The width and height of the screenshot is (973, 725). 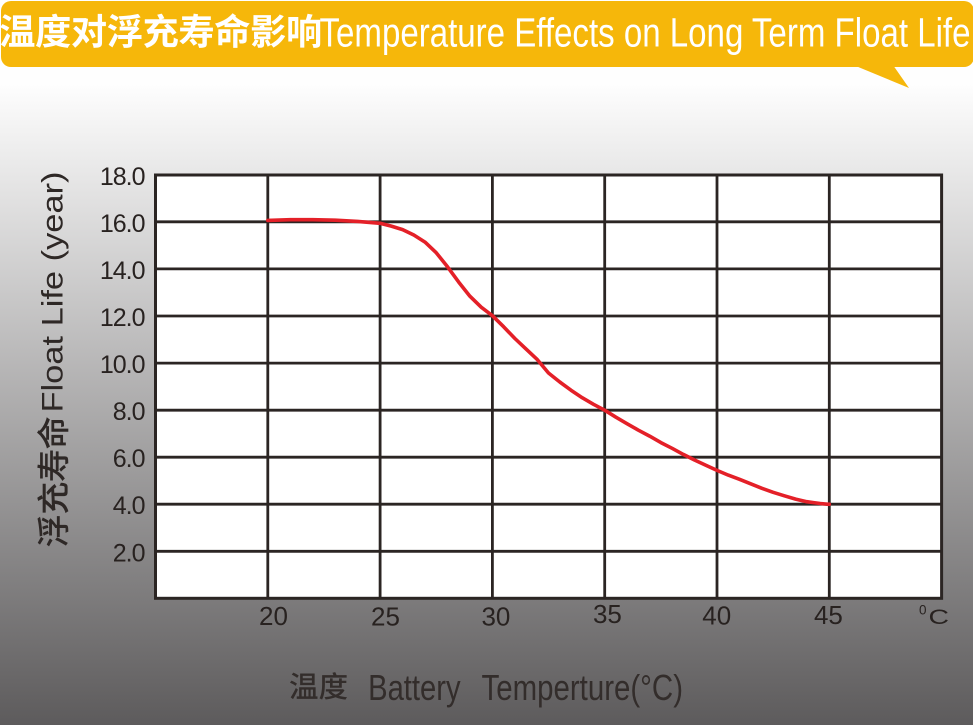 I want to click on svg-text: 6.0, so click(x=129, y=459).